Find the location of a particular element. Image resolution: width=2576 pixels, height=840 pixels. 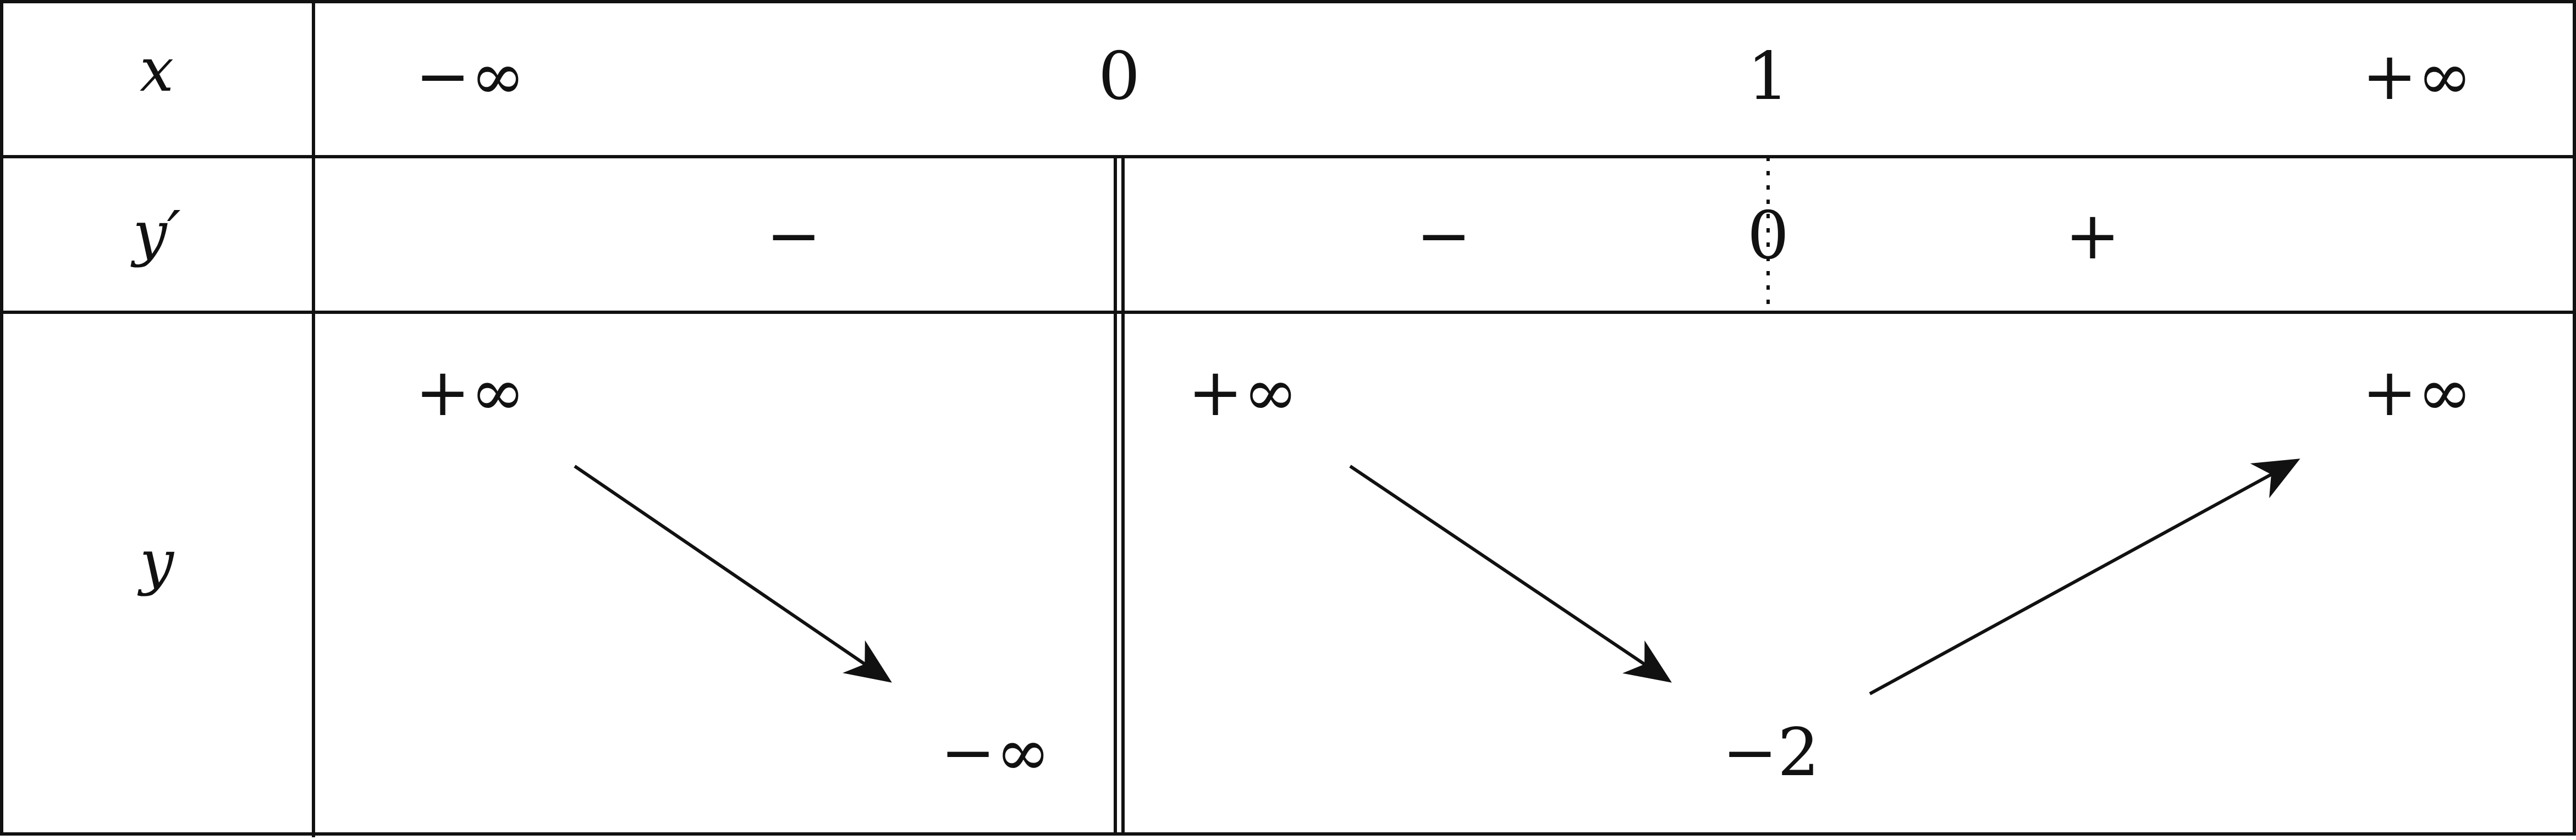

derivative-zero-at-1: 0 is located at coordinates (1768, 236).